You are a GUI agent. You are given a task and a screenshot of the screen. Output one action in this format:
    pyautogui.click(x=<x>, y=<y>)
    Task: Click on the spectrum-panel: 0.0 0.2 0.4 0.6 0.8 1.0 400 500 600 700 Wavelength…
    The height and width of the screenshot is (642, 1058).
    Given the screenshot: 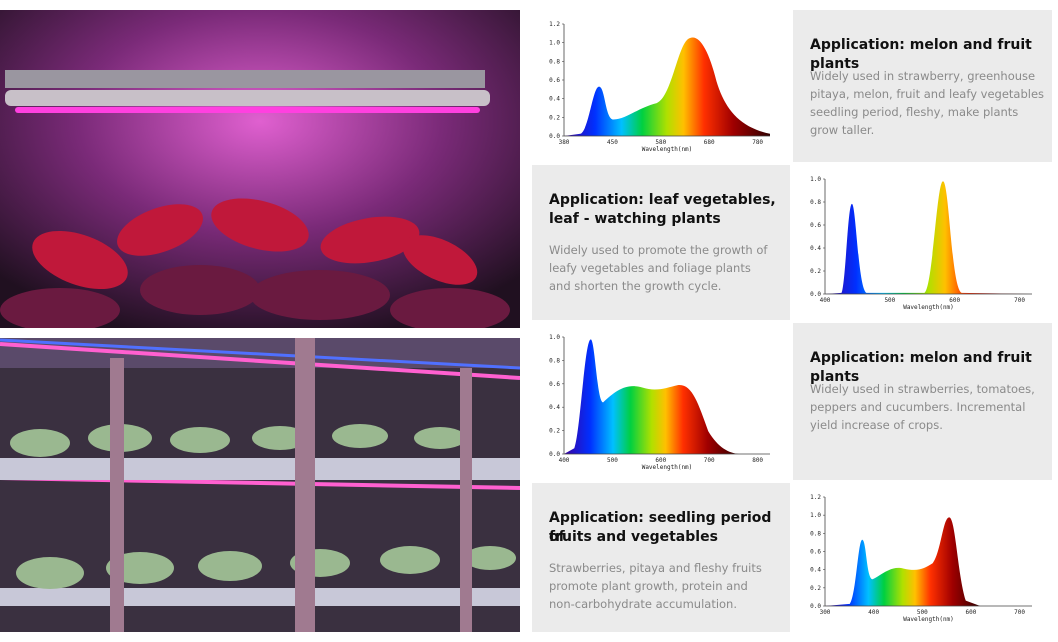 What is the action you would take?
    pyautogui.click(x=922, y=242)
    